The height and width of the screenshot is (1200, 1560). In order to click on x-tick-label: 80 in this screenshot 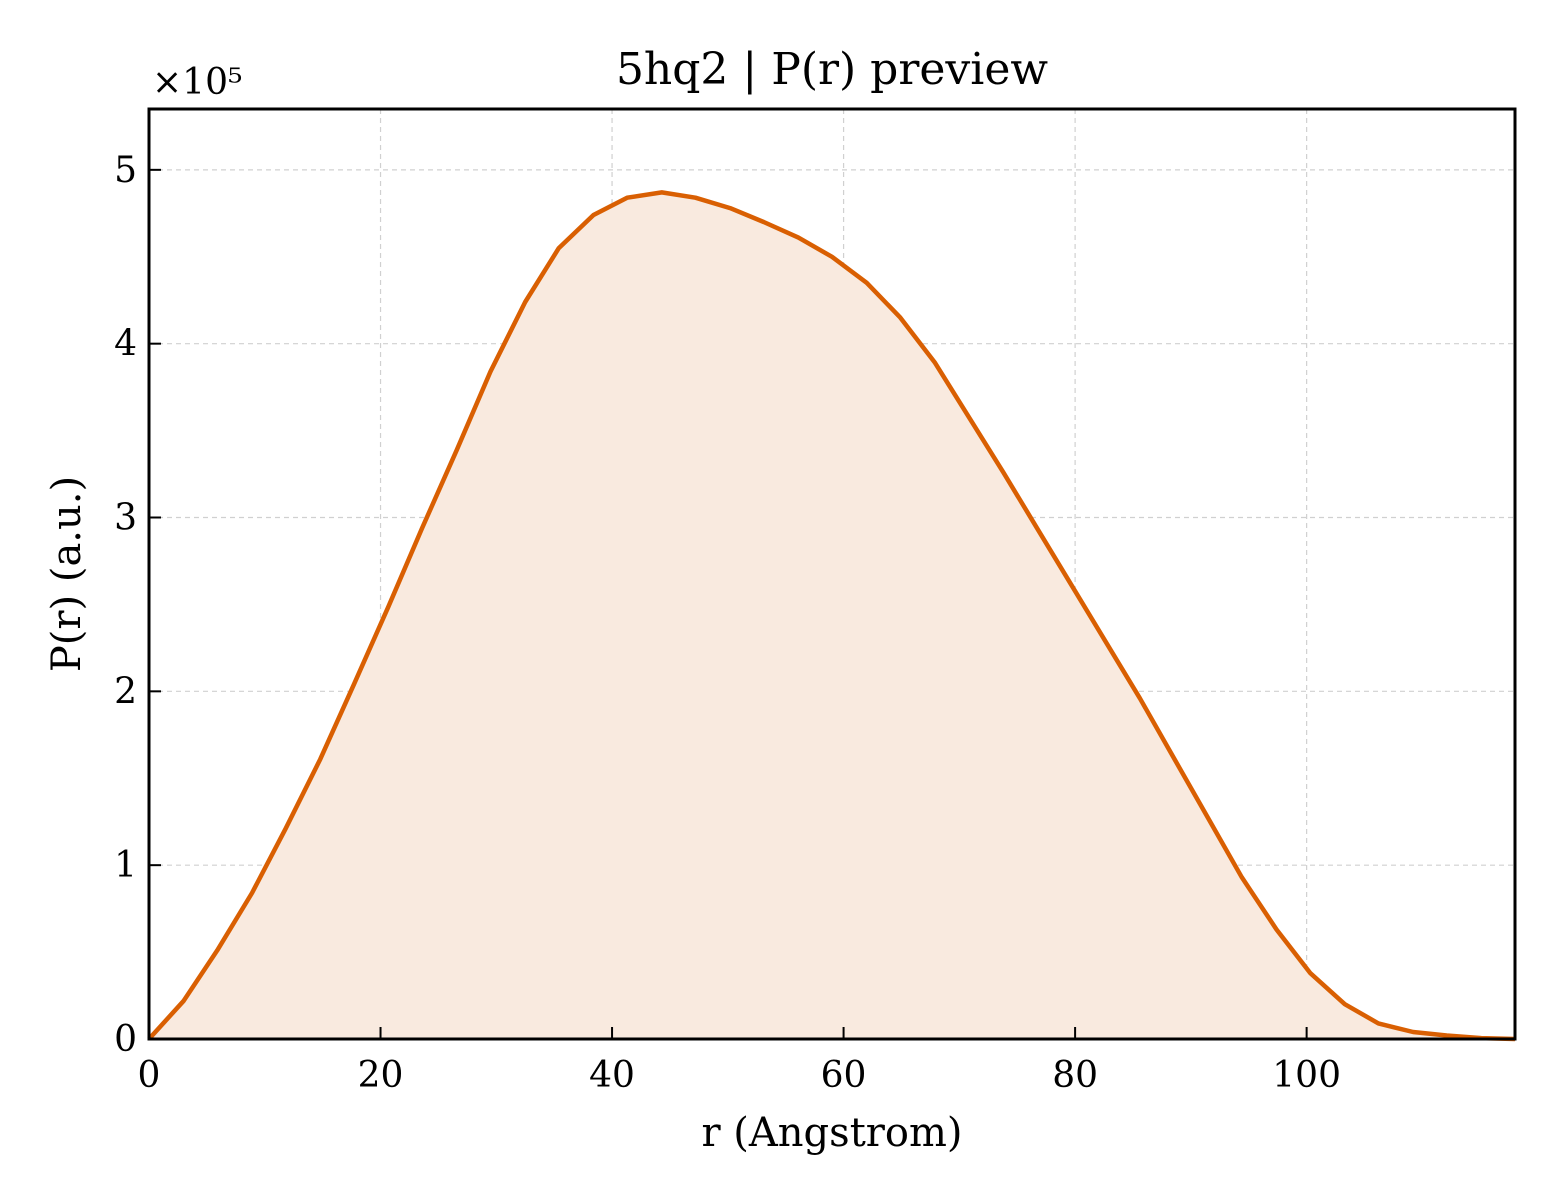, I will do `click(1075, 1075)`.